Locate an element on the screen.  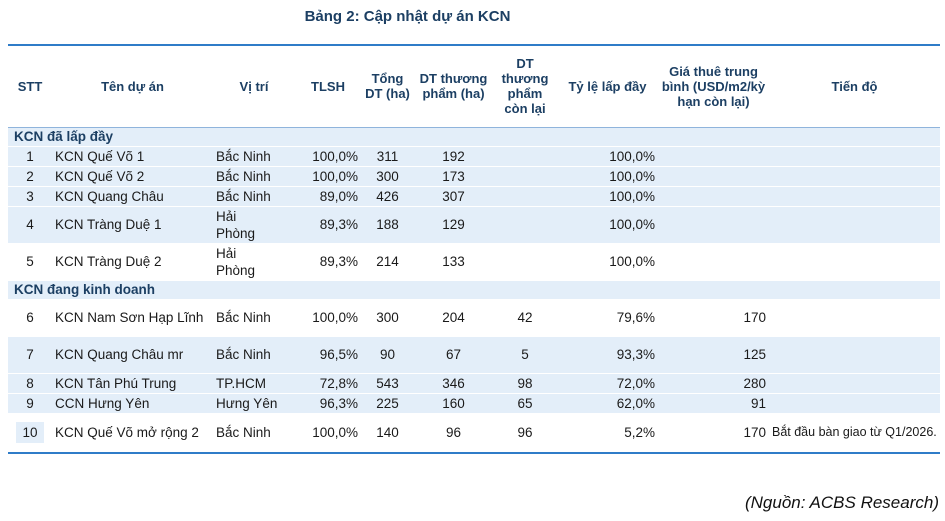
cell-remaining-area: 98 is located at coordinates (525, 383).